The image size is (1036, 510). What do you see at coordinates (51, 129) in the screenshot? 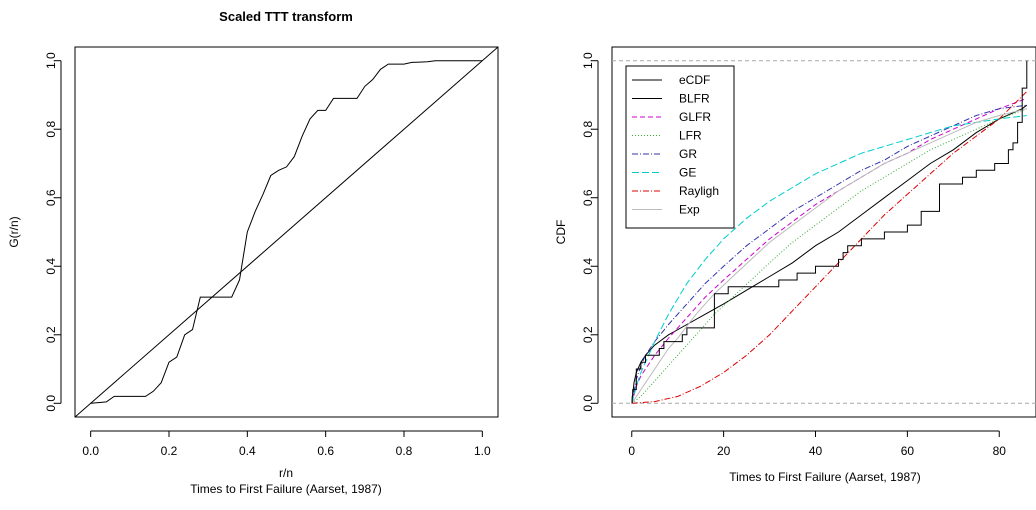
I see `ttt-plot-y-tick-label: 0.8` at bounding box center [51, 129].